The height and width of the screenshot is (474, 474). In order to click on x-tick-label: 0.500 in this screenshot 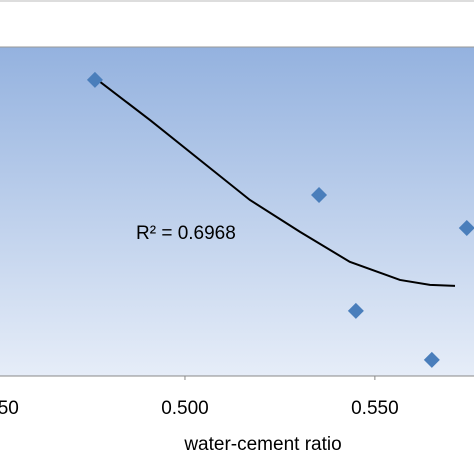, I will do `click(185, 408)`.